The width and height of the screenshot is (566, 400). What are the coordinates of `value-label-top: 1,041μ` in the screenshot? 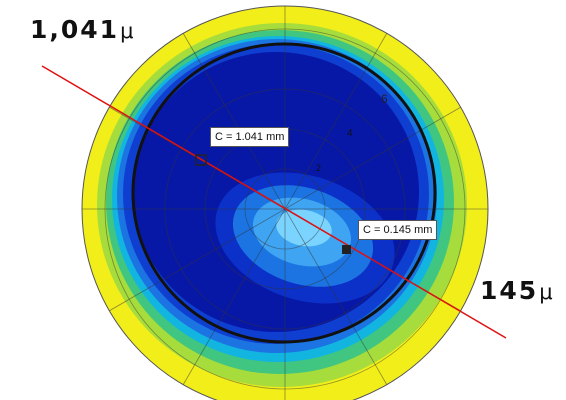 It's located at (81, 29).